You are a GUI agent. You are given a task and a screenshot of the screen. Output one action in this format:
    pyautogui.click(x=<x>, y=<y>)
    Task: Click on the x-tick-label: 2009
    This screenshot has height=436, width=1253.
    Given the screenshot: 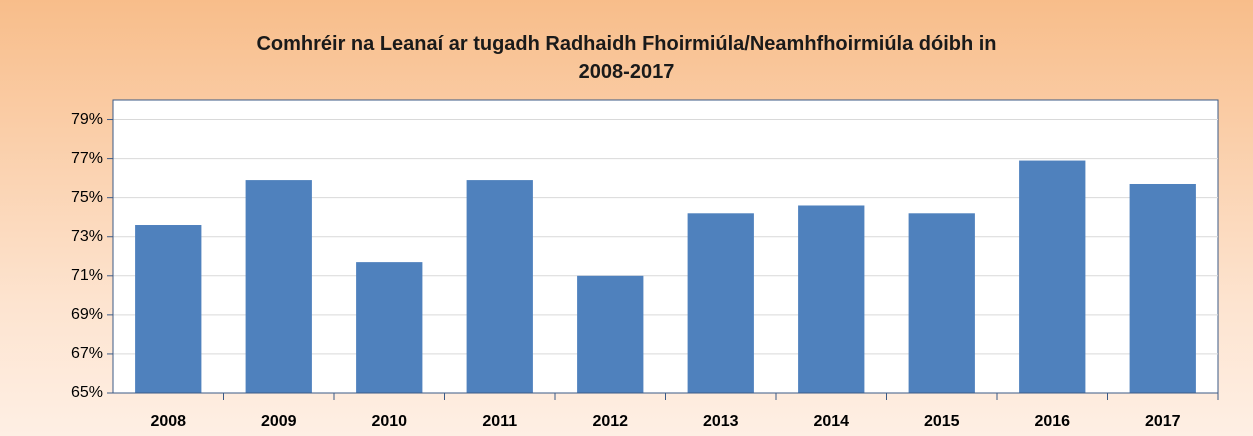 What is the action you would take?
    pyautogui.click(x=279, y=421)
    